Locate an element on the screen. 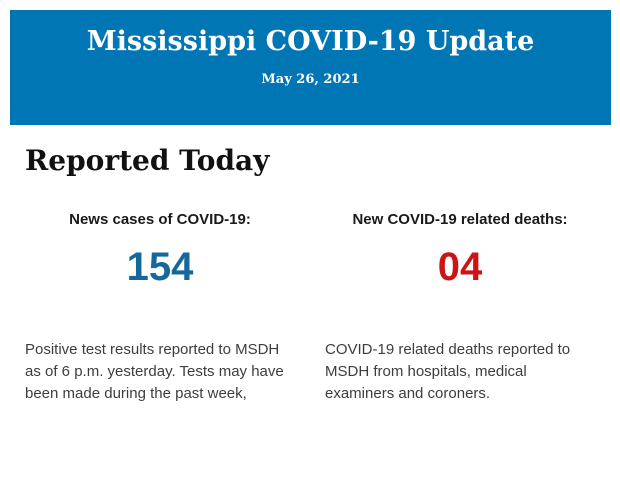 The width and height of the screenshot is (620, 483). new-deaths-label: New COVID-19 related deaths: is located at coordinates (460, 220).